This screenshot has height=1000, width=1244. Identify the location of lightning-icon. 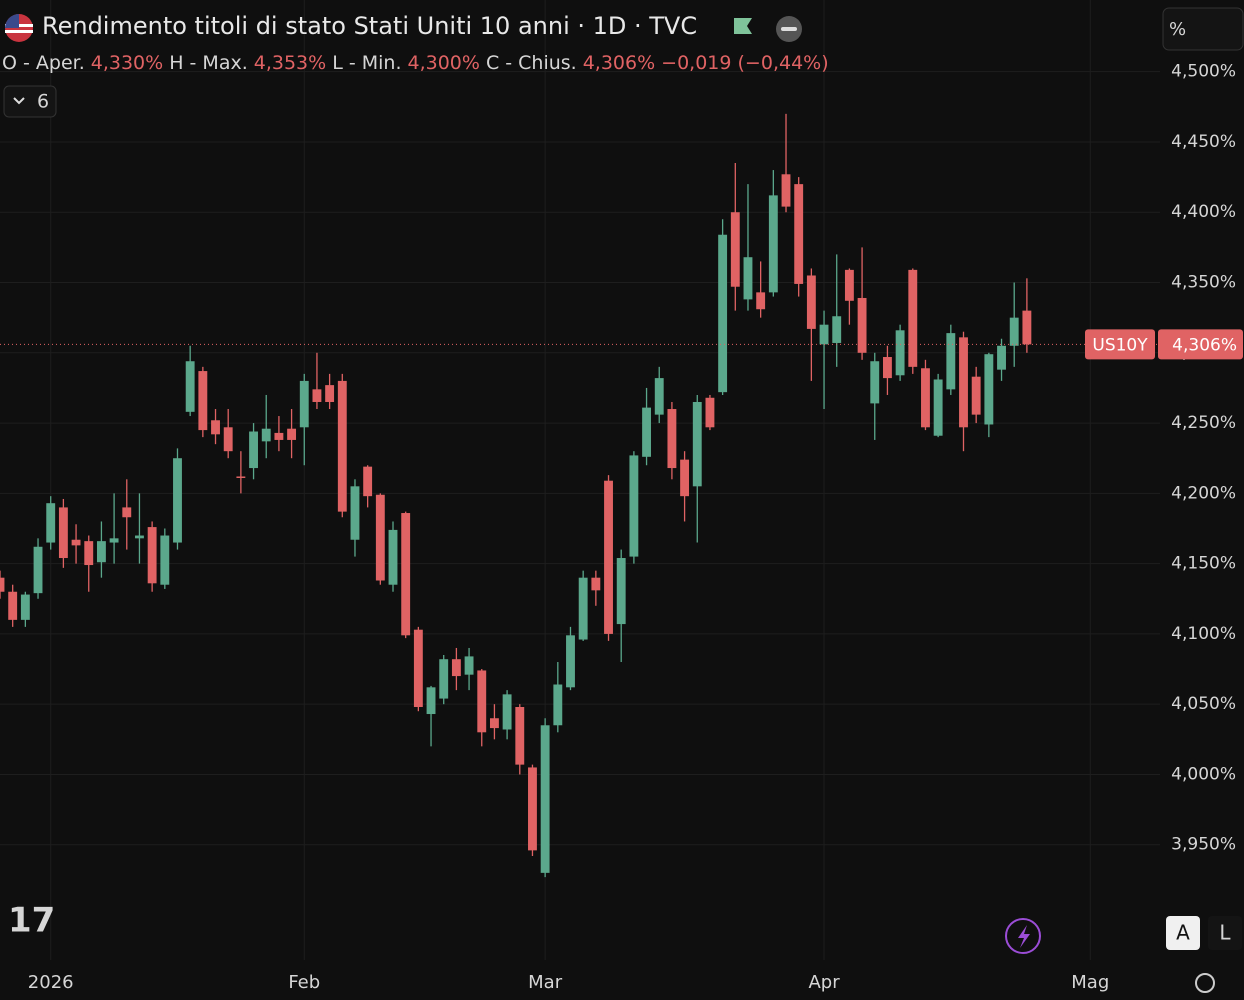
(1024, 936).